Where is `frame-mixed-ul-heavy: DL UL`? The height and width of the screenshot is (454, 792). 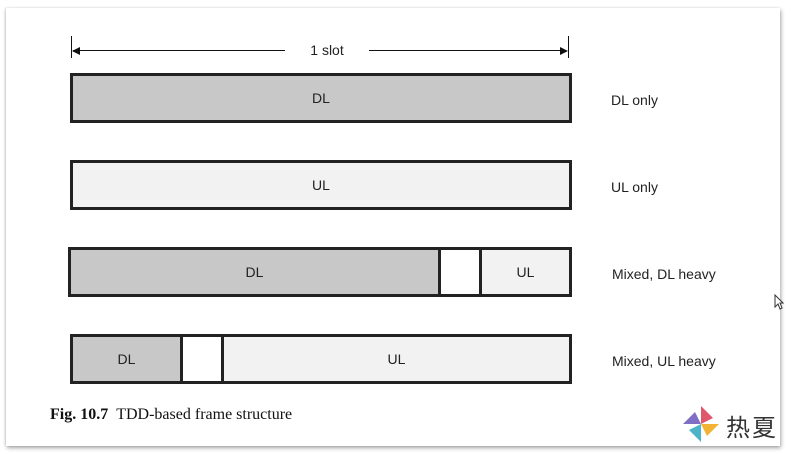
frame-mixed-ul-heavy: DL UL is located at coordinates (321, 359).